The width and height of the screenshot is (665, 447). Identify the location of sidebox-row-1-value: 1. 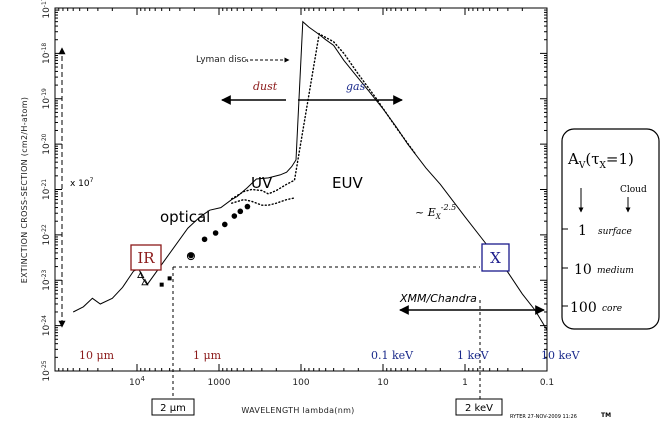
(582, 231).